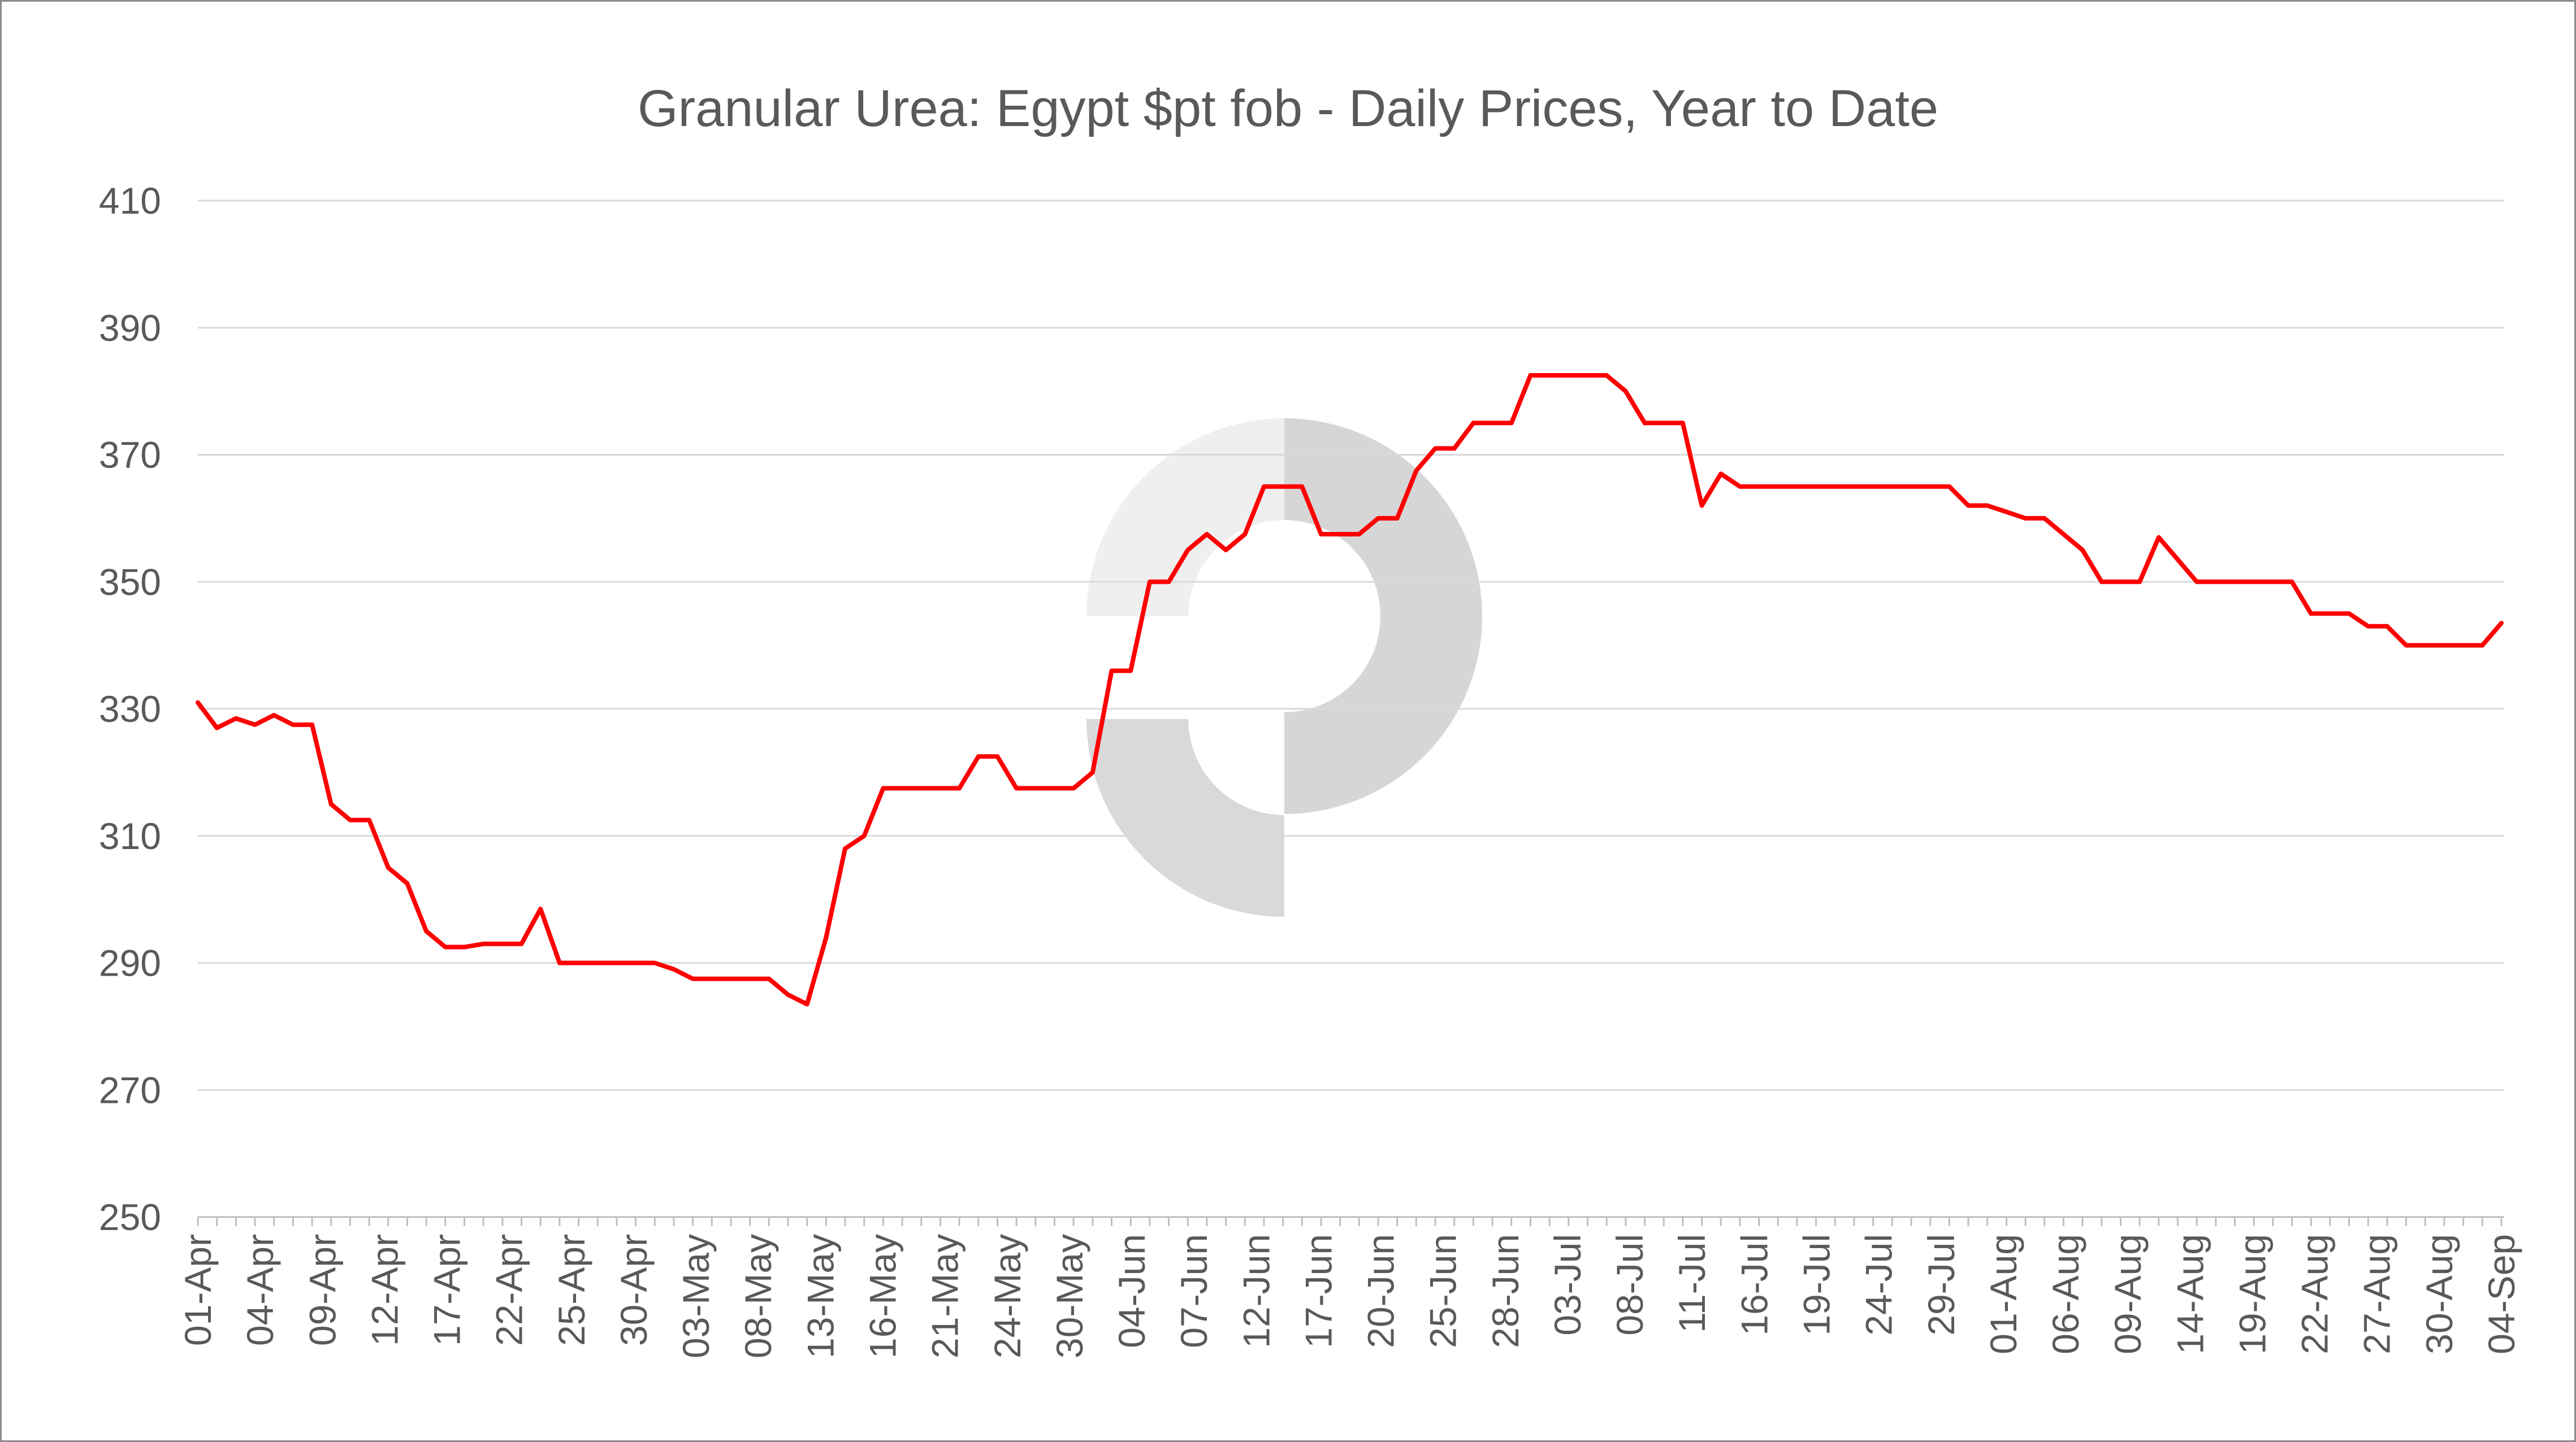  Describe the element at coordinates (322, 1290) in the screenshot. I see `x-tick-label: 09-Apr` at that location.